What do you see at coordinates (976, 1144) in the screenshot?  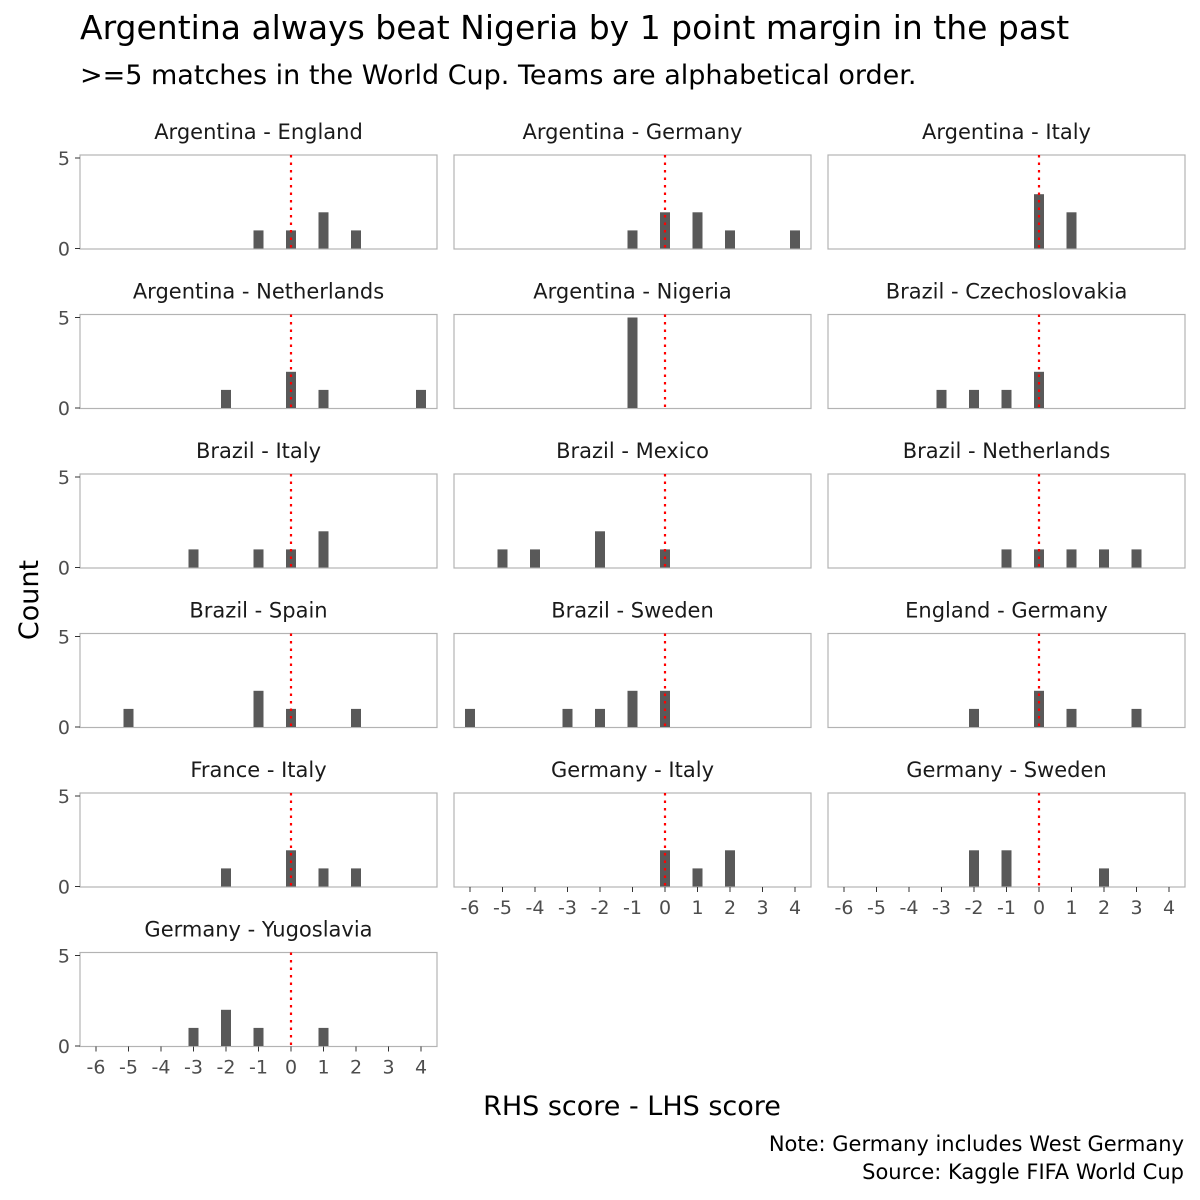 I see `caption-note: Note: Germany includes West Germany` at bounding box center [976, 1144].